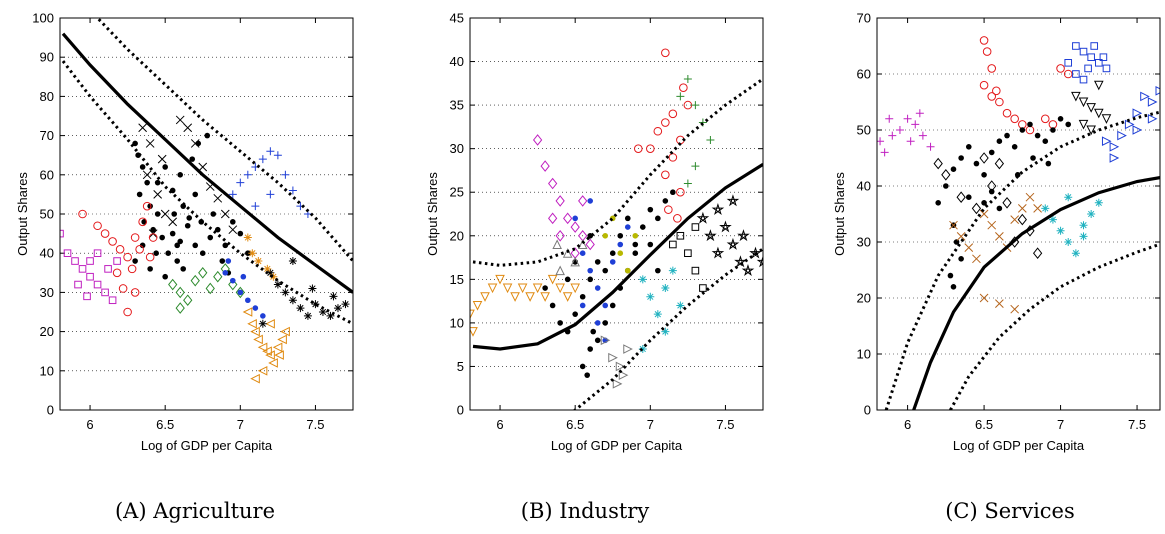  Describe the element at coordinates (864, 186) in the screenshot. I see `y-tick-label: 40` at that location.